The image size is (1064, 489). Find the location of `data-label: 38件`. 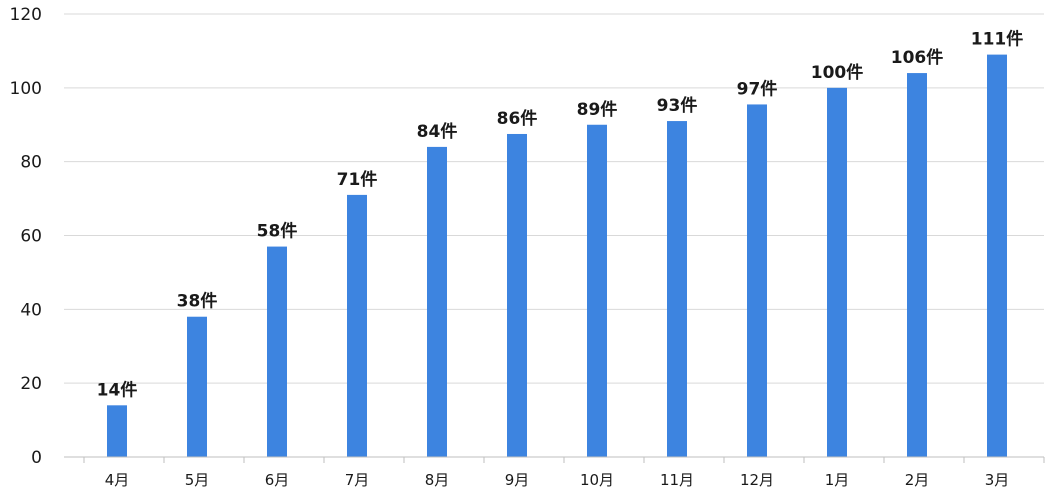

data-label: 38件 is located at coordinates (197, 301).